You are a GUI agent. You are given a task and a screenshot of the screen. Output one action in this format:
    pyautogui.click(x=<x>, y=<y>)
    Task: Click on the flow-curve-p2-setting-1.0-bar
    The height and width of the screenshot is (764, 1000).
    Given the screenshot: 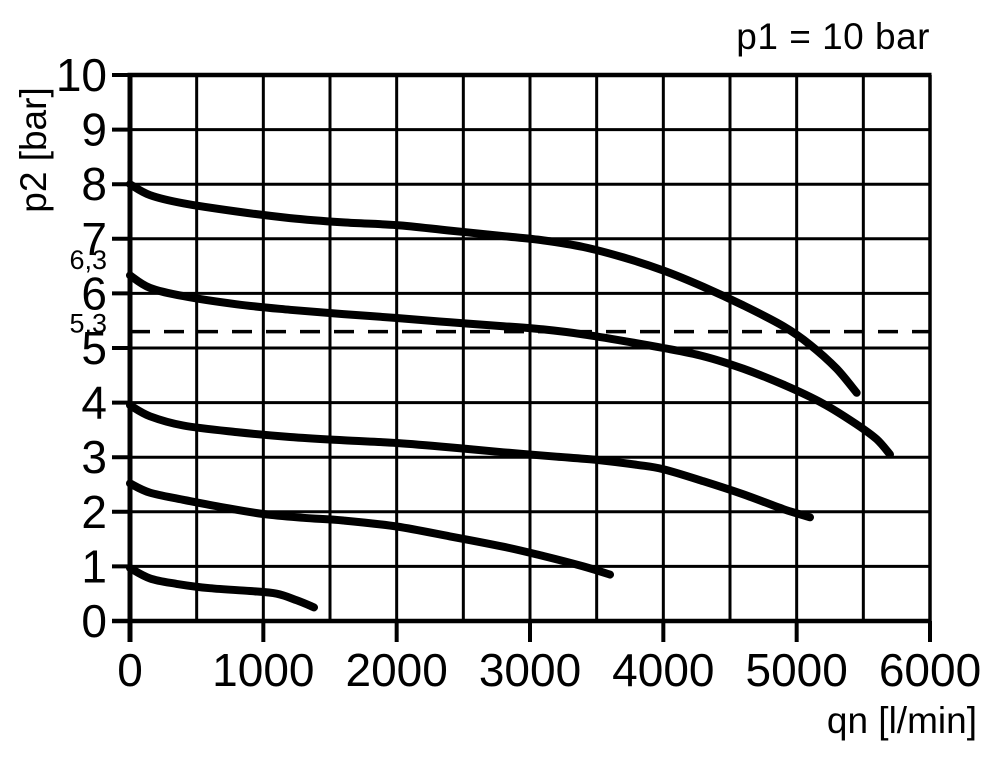 What is the action you would take?
    pyautogui.click(x=222, y=588)
    